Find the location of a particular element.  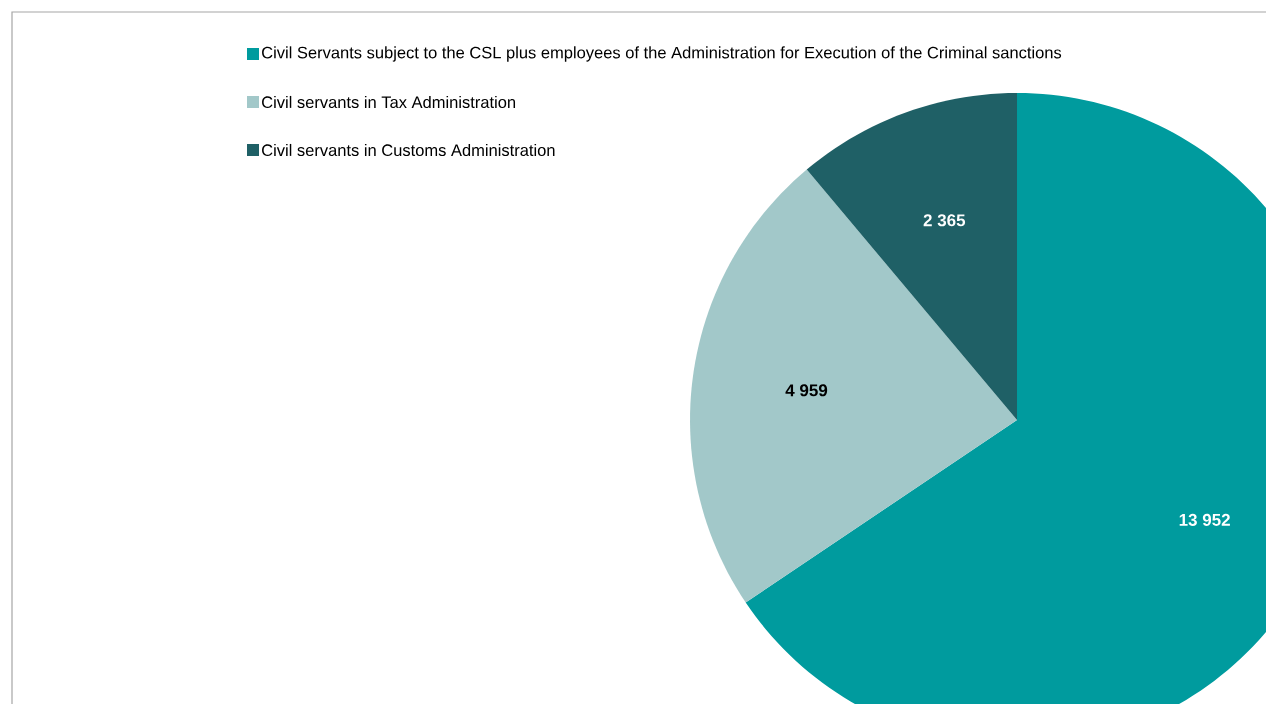

legend-label: Civil Servants subject to the CSL plus employees of the Administration for Execution of the Criminal sanctions is located at coordinates (662, 54).